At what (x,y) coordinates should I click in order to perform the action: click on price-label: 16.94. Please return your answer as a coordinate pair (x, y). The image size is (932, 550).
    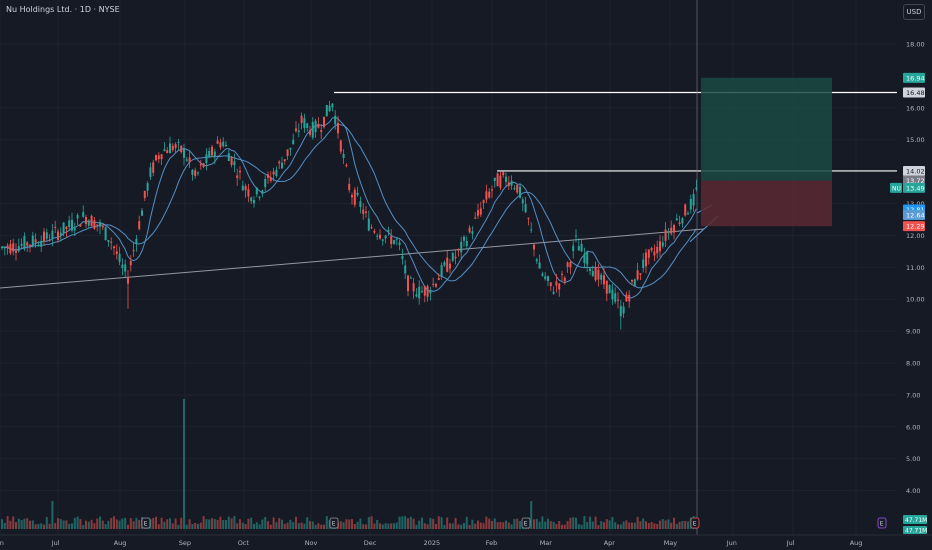
    Looking at the image, I should click on (915, 78).